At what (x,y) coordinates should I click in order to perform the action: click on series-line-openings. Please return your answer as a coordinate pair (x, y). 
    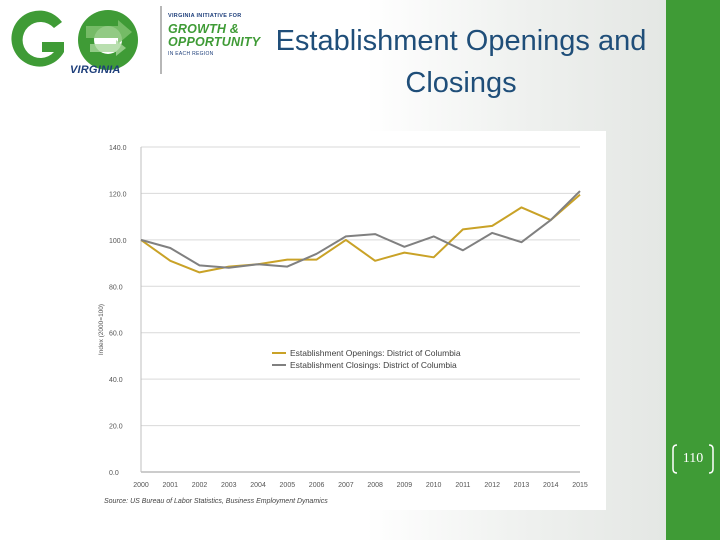
    Looking at the image, I should click on (360, 233).